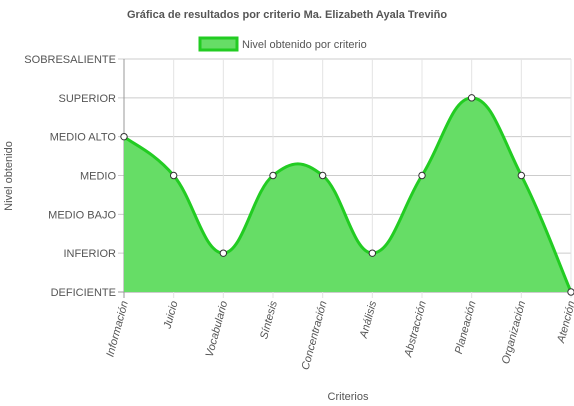 This screenshot has width=574, height=406. I want to click on x-tick-label: Atención, so click(564, 322).